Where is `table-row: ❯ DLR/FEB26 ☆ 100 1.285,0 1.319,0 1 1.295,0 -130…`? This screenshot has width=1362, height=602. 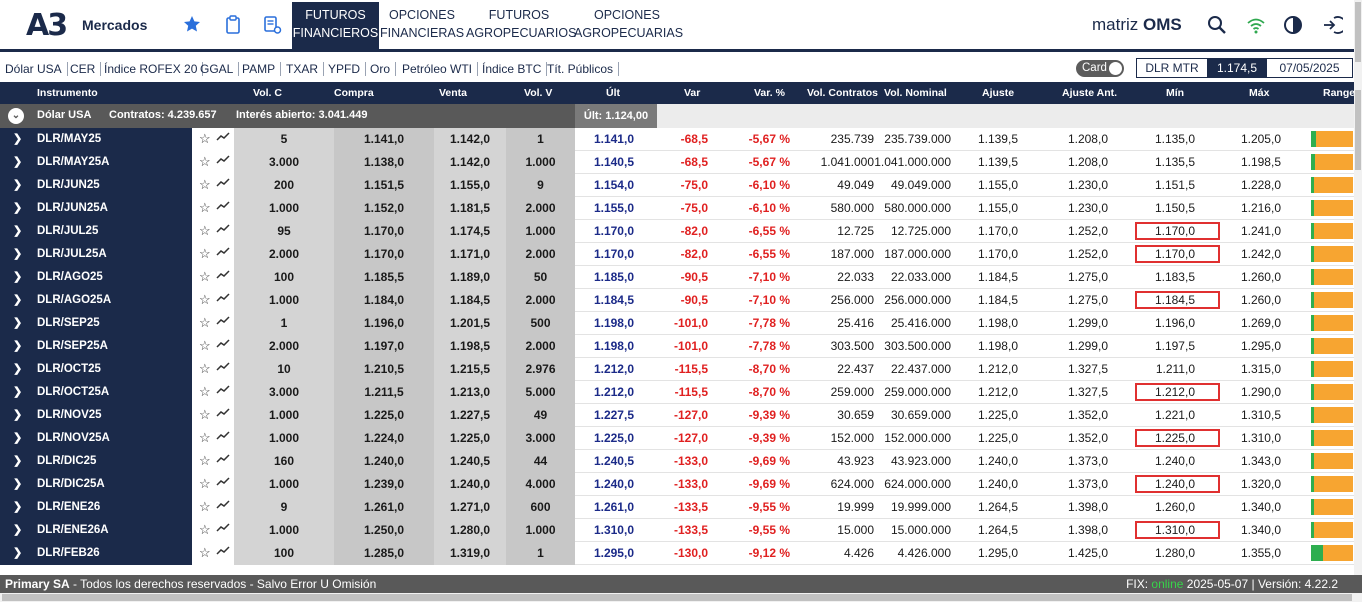
table-row: ❯ DLR/FEB26 ☆ 100 1.285,0 1.319,0 1 1.295,0 -130… is located at coordinates (677, 553).